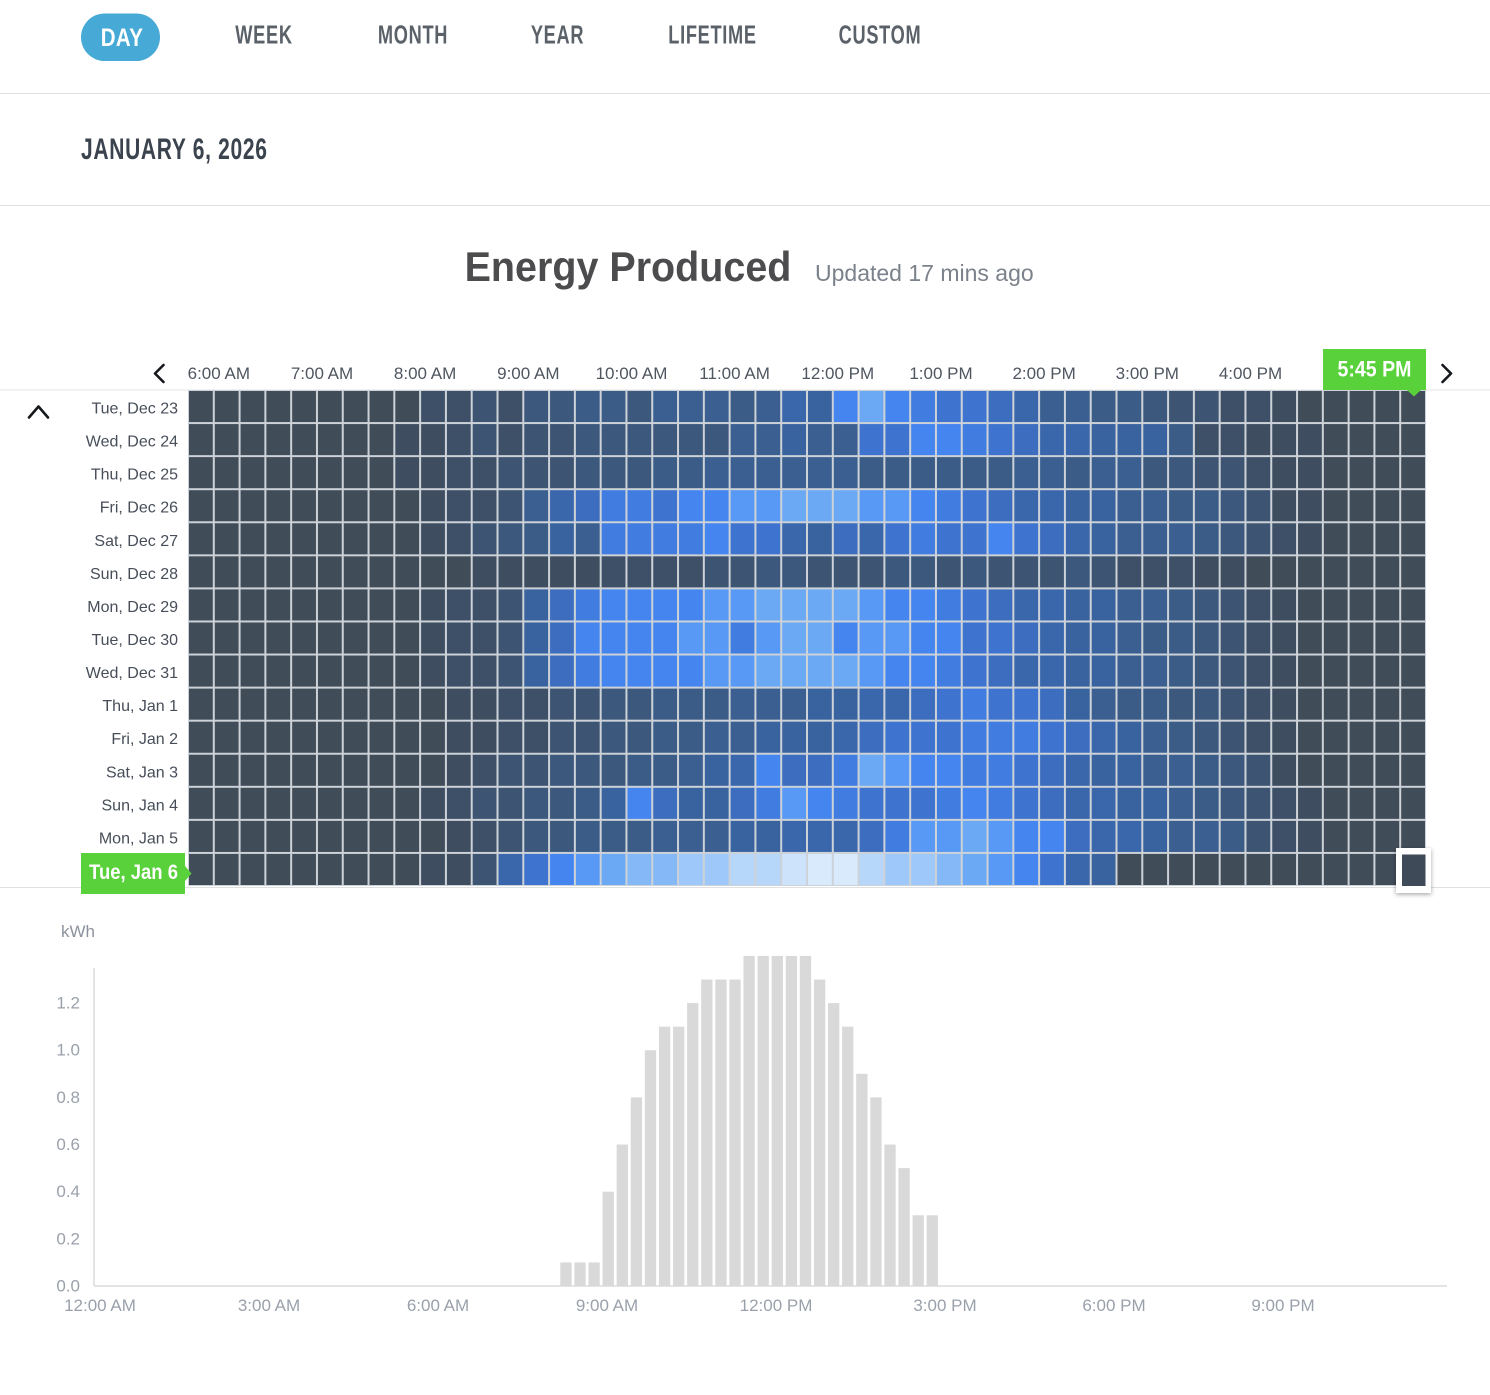 Image resolution: width=1490 pixels, height=1395 pixels. Describe the element at coordinates (134, 409) in the screenshot. I see `svg-text: Tue, Dec 23` at that location.